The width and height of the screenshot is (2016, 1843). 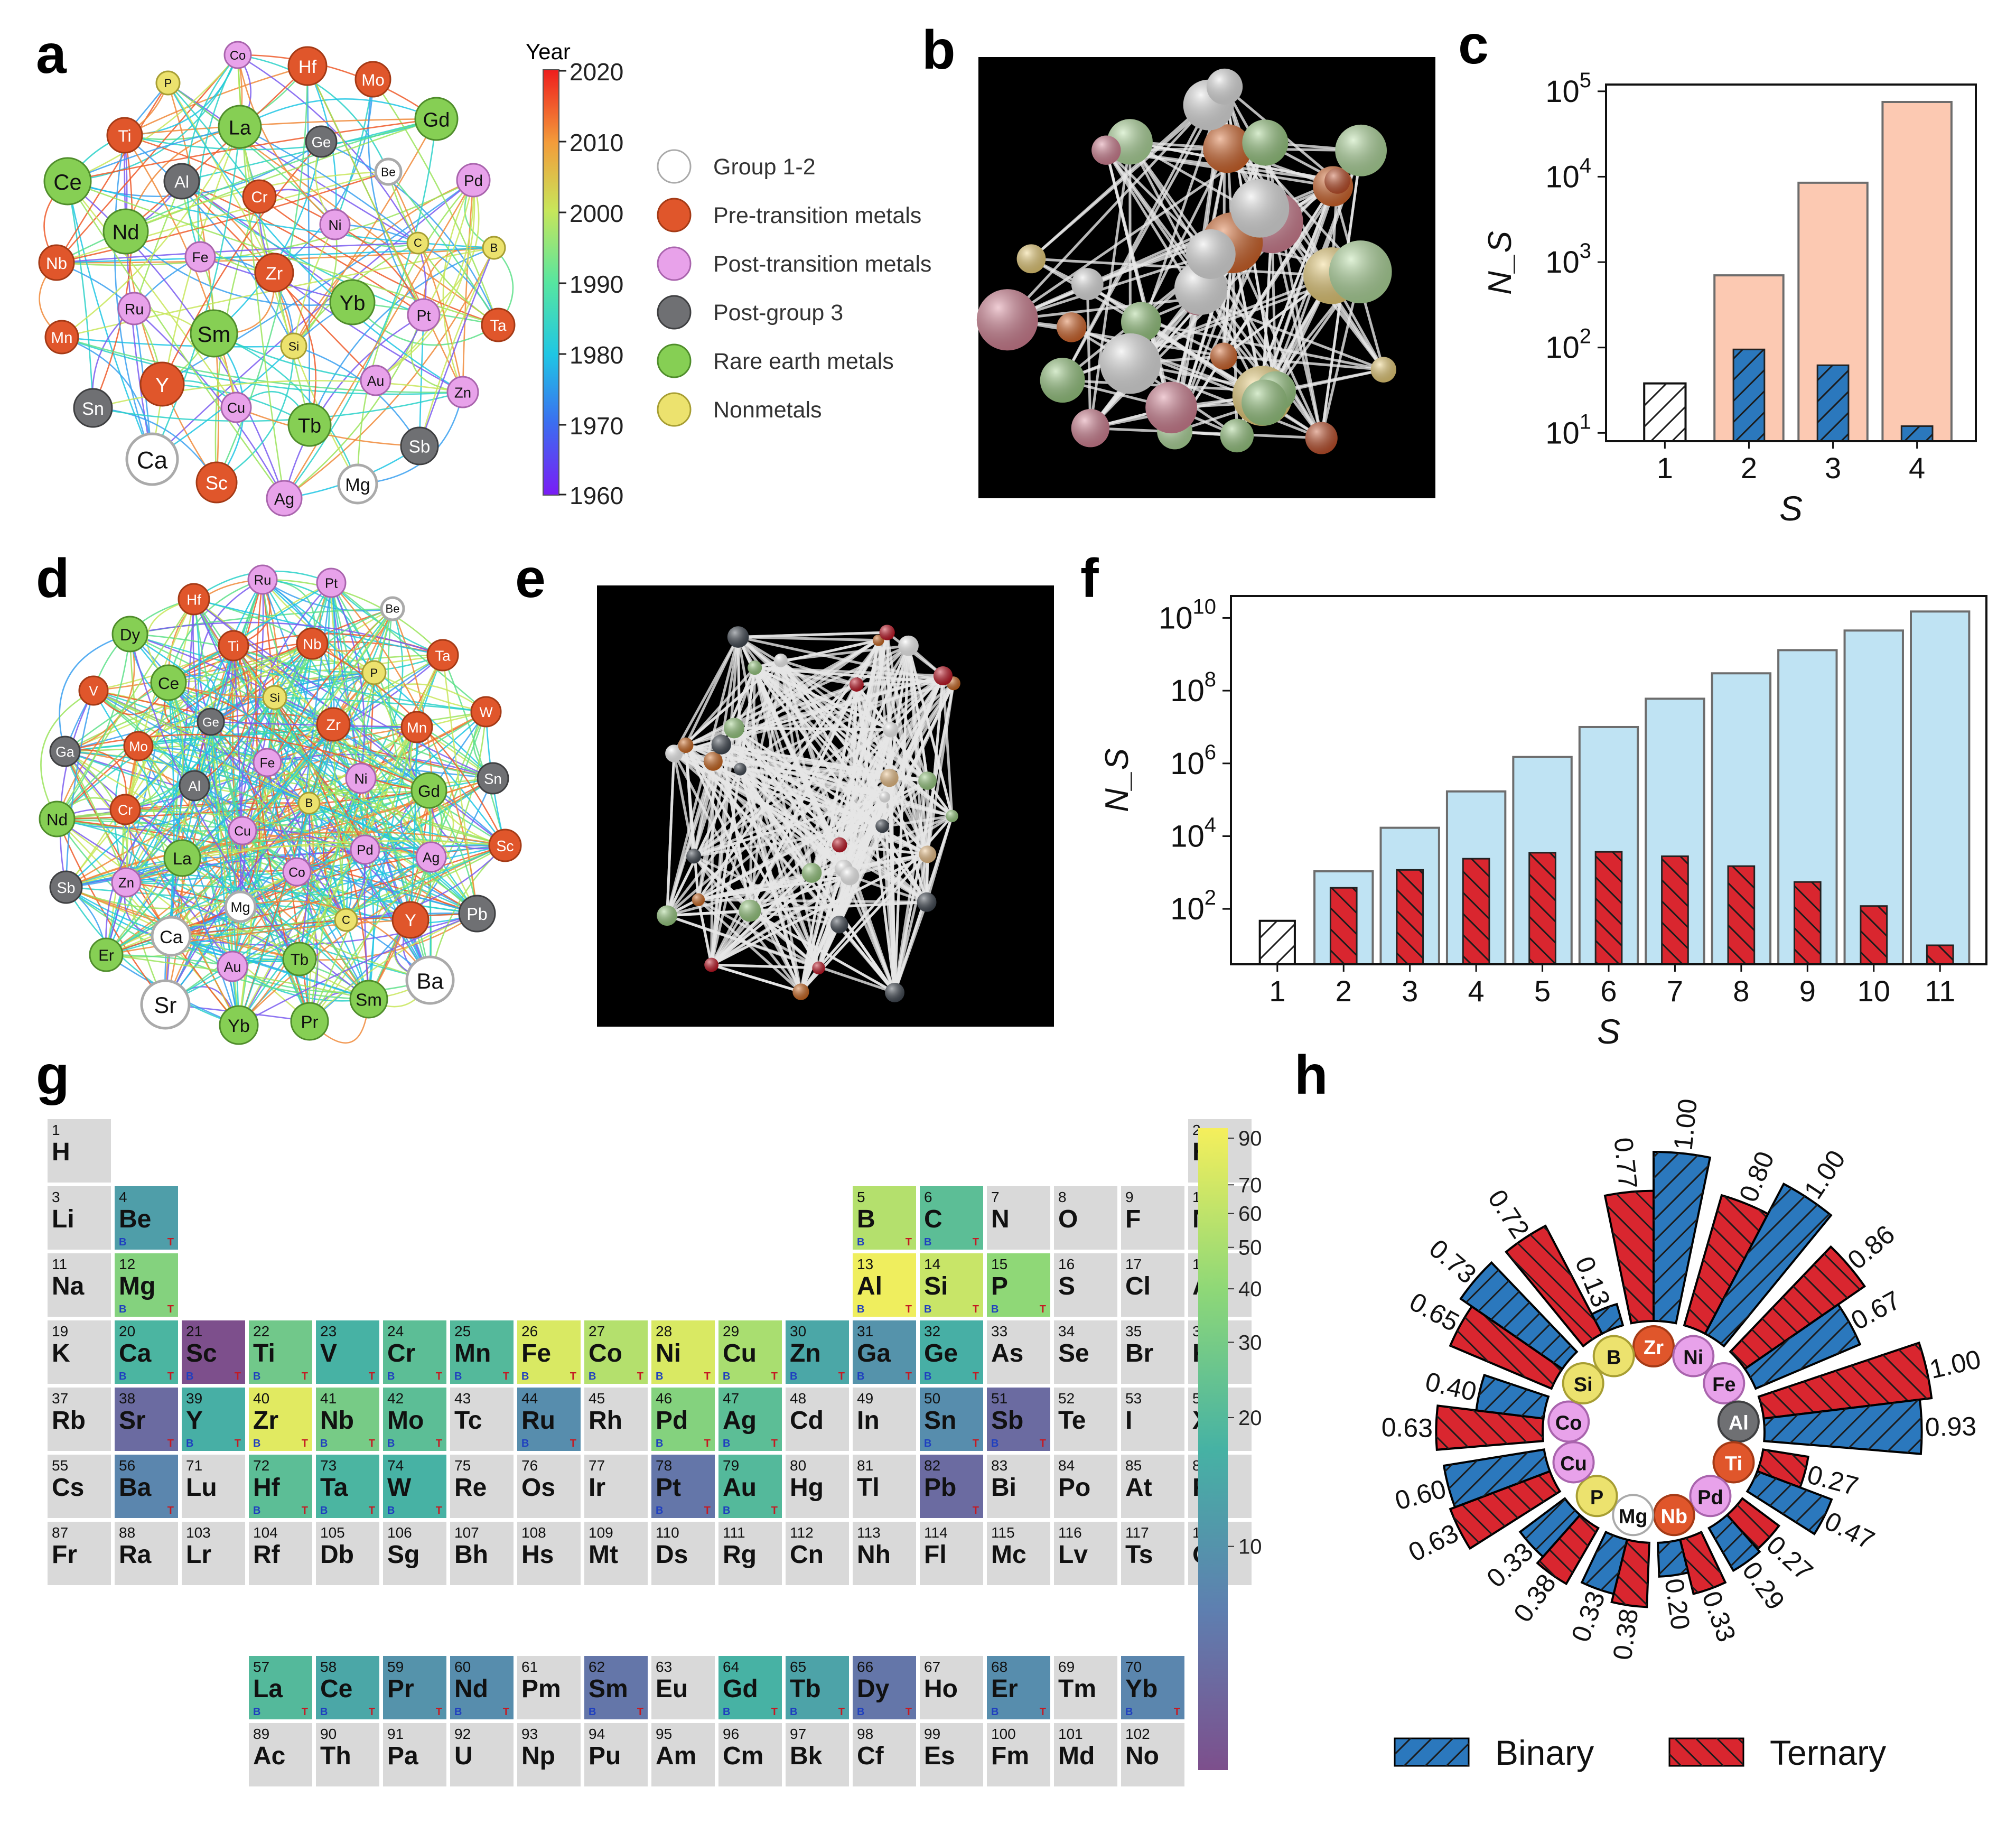 I want to click on element-symbol: Er, so click(x=1004, y=1689).